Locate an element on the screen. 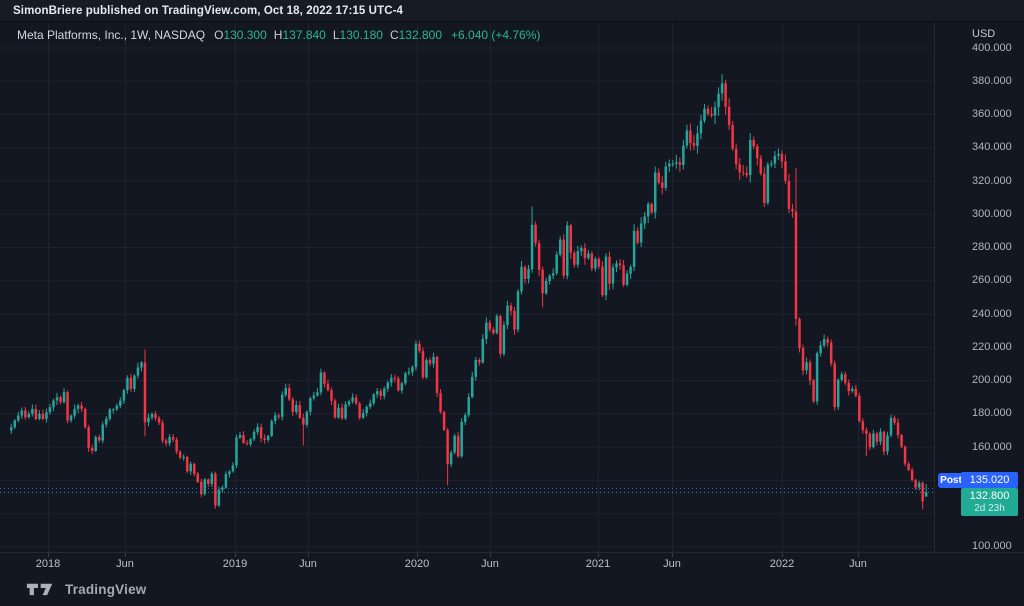 The image size is (1024, 606). last-price-badge: 132.800 2d 23h is located at coordinates (989, 502).